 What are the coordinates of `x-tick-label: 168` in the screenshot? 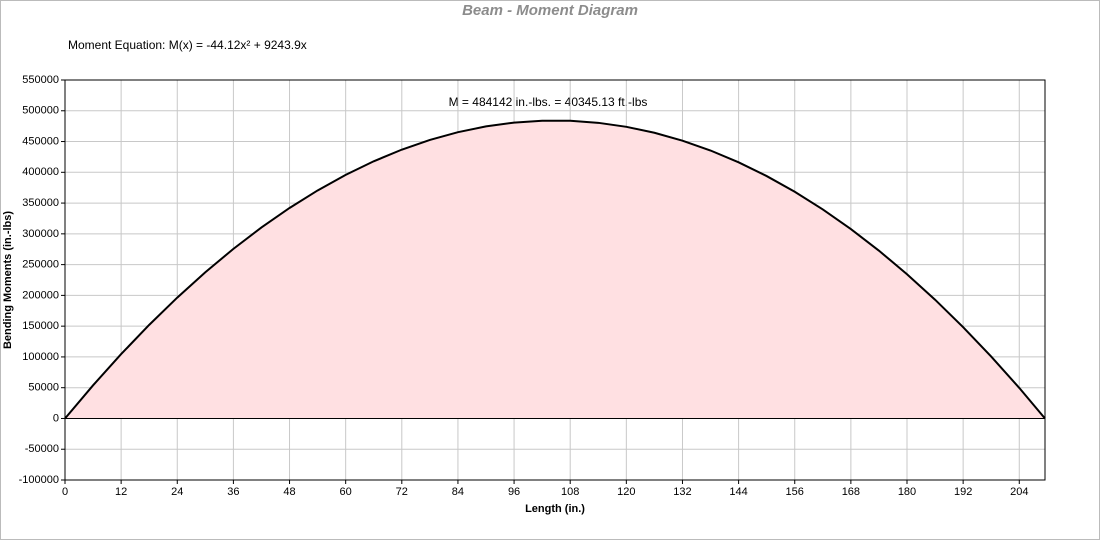 It's located at (851, 492).